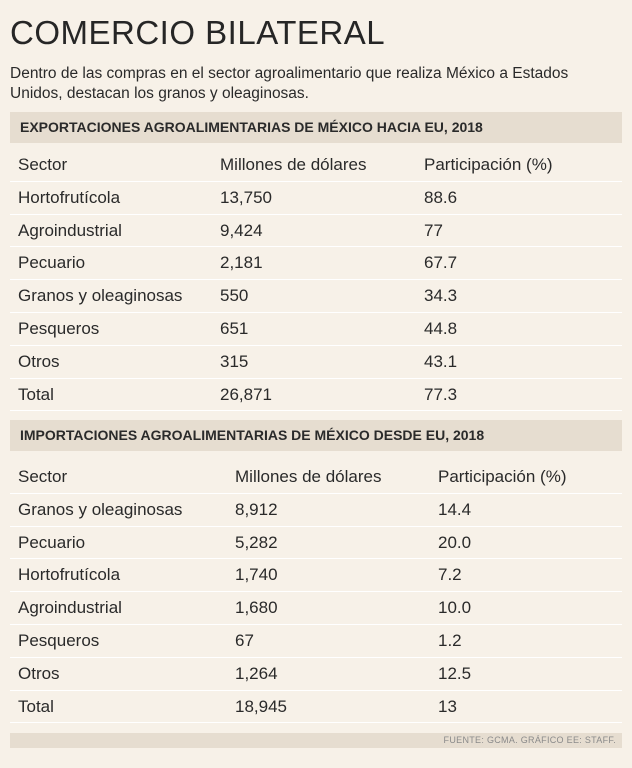  I want to click on share-cell: 43.1, so click(441, 361).